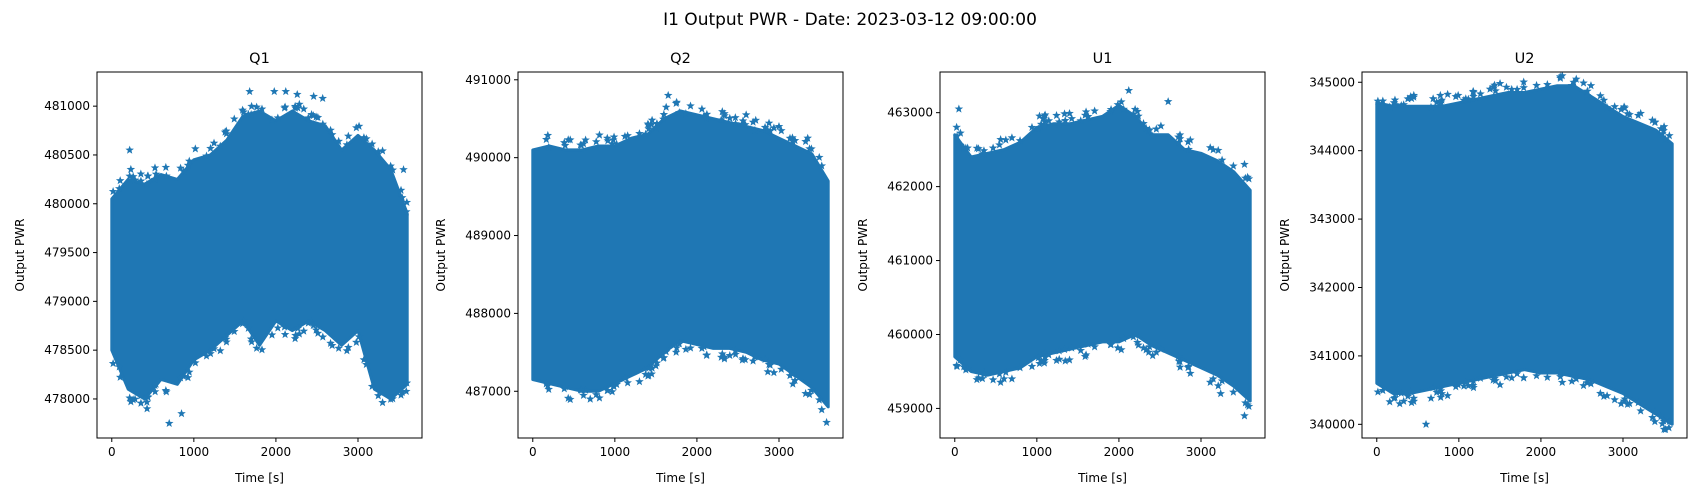 Image resolution: width=1700 pixels, height=500 pixels. I want to click on x-tick-label: 2000, so click(1119, 452).